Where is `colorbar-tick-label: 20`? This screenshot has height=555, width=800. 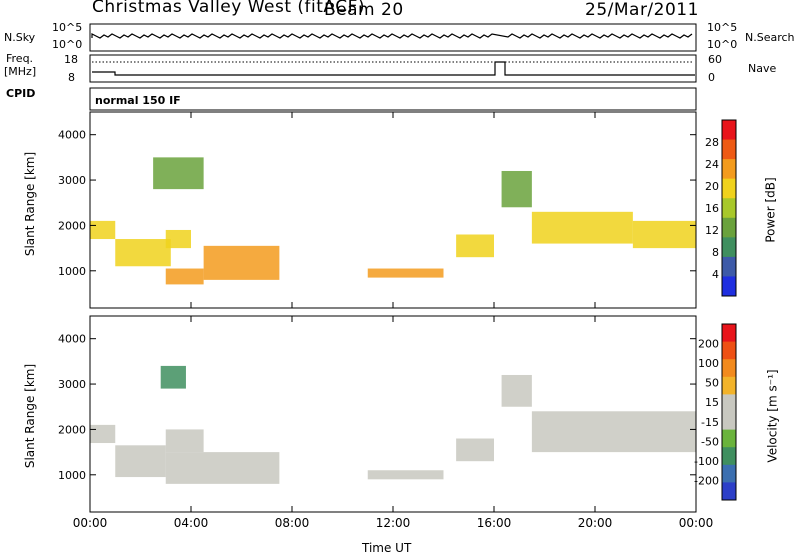
colorbar-tick-label: 20 is located at coordinates (712, 186).